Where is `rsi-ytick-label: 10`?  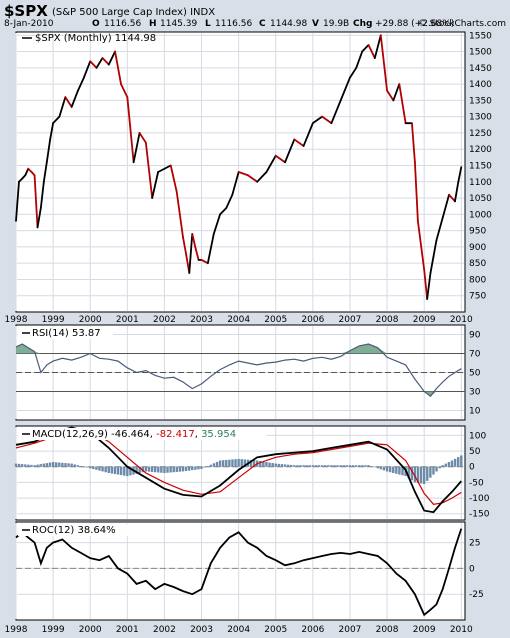 rsi-ytick-label: 10 is located at coordinates (475, 412).